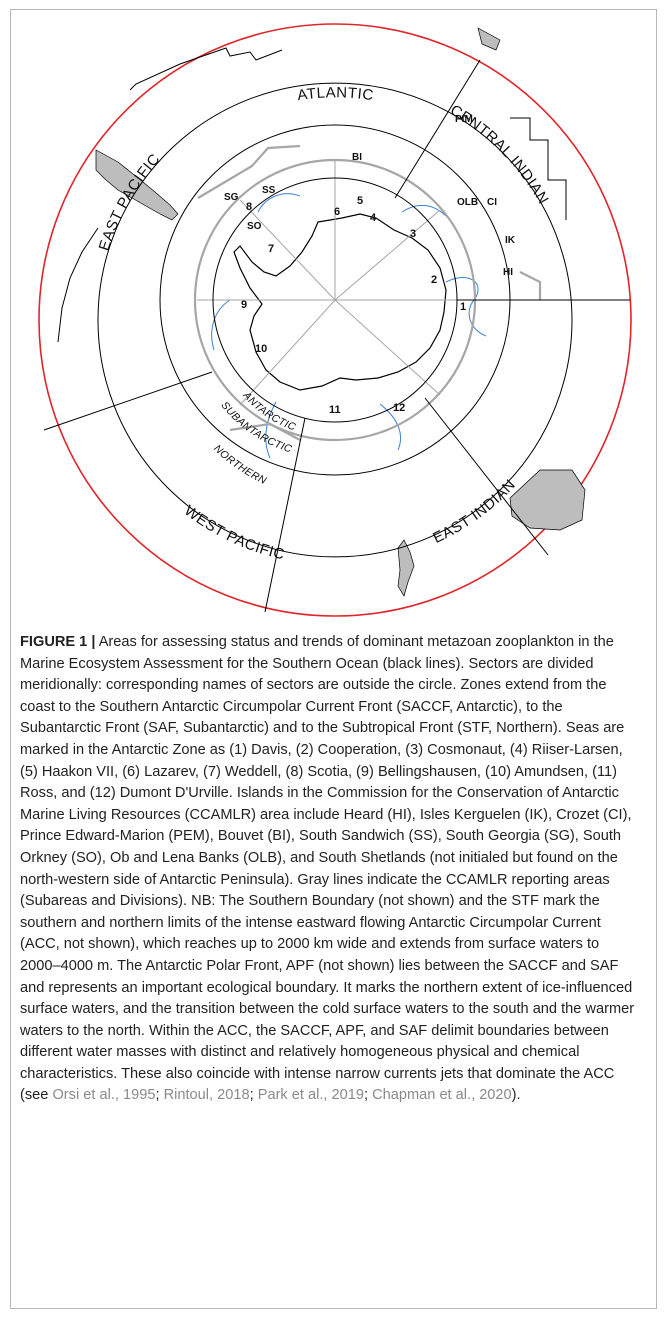 This screenshot has height=1323, width=671. I want to click on reference-link-park: Park et al., 2019, so click(310, 1095).